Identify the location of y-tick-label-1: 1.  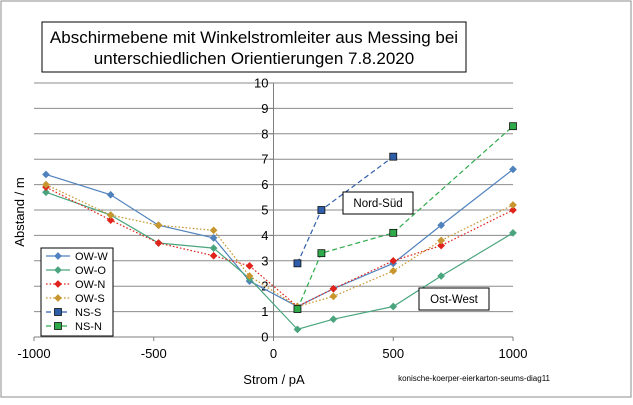
(264, 311).